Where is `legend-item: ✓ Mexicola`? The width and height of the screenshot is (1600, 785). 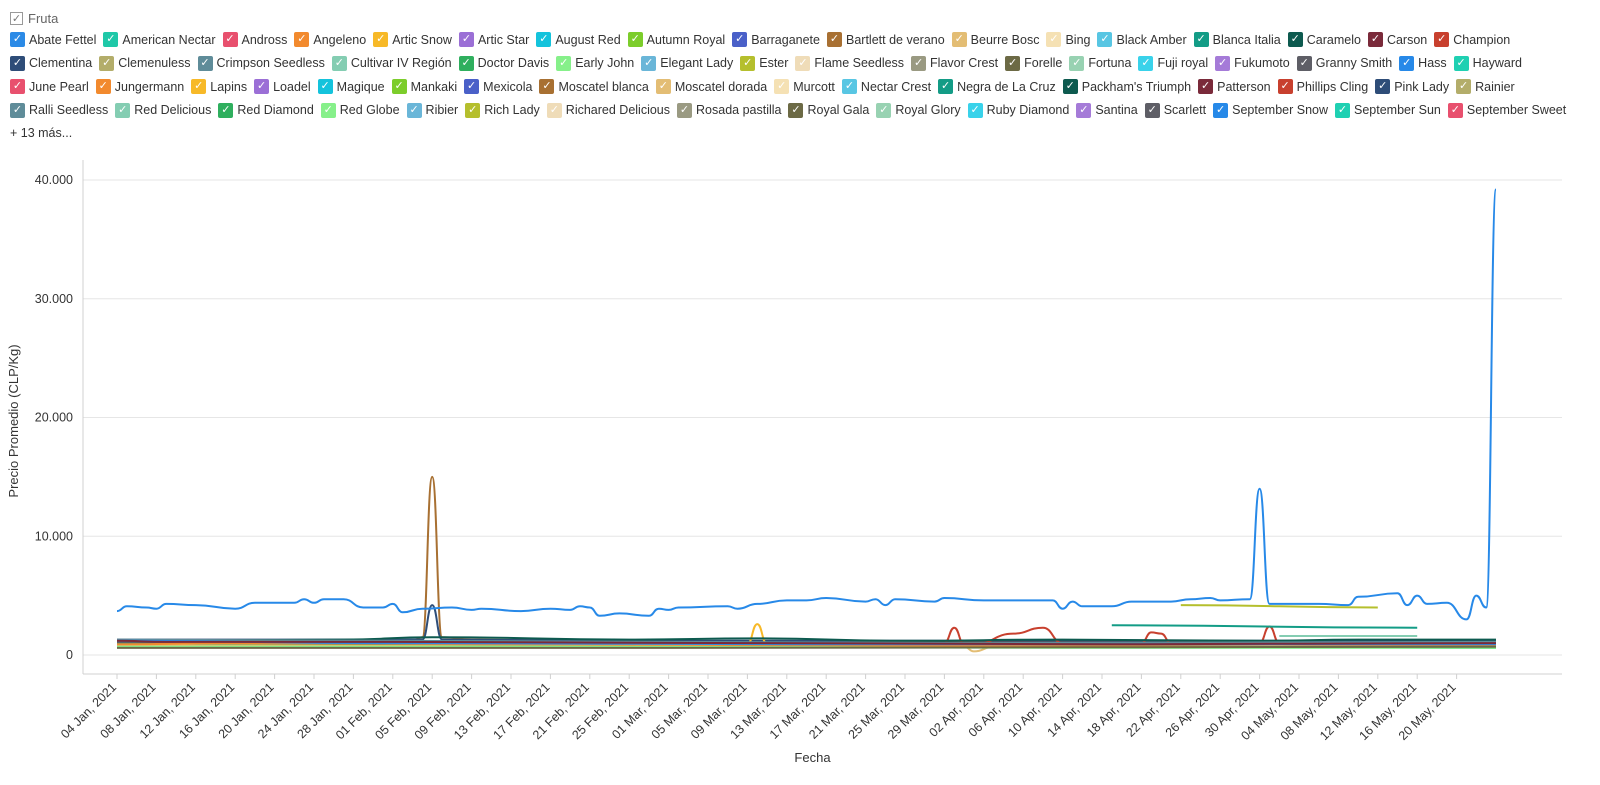 legend-item: ✓ Mexicola is located at coordinates (498, 87).